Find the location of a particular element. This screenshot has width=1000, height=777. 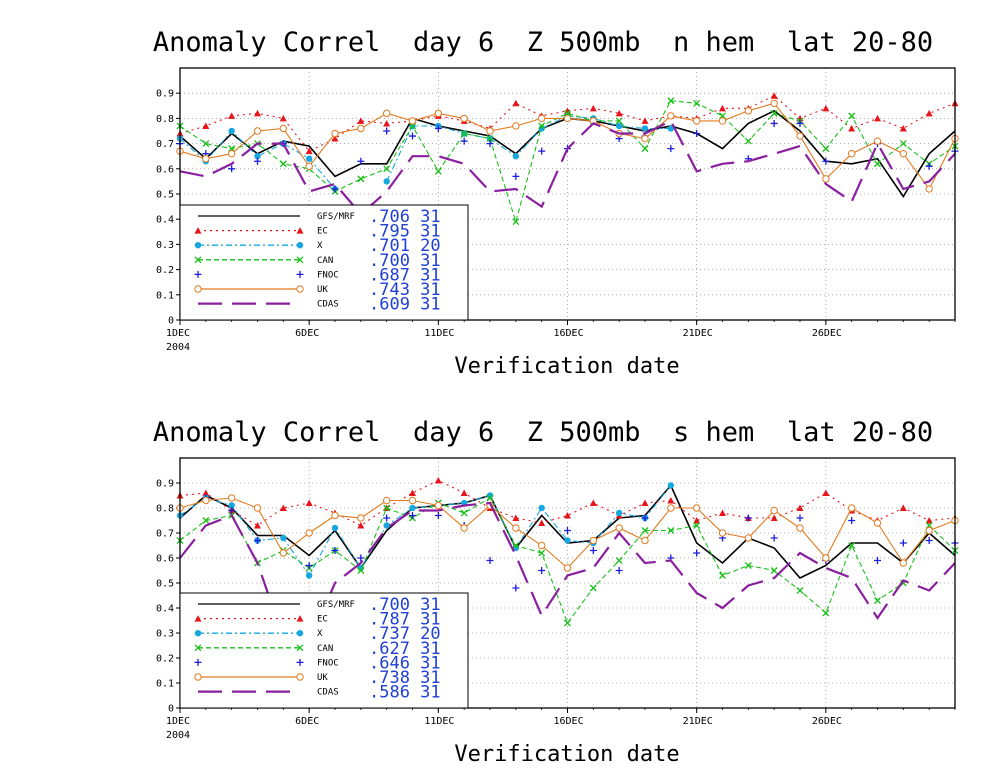

legend-label: X is located at coordinates (320, 246).